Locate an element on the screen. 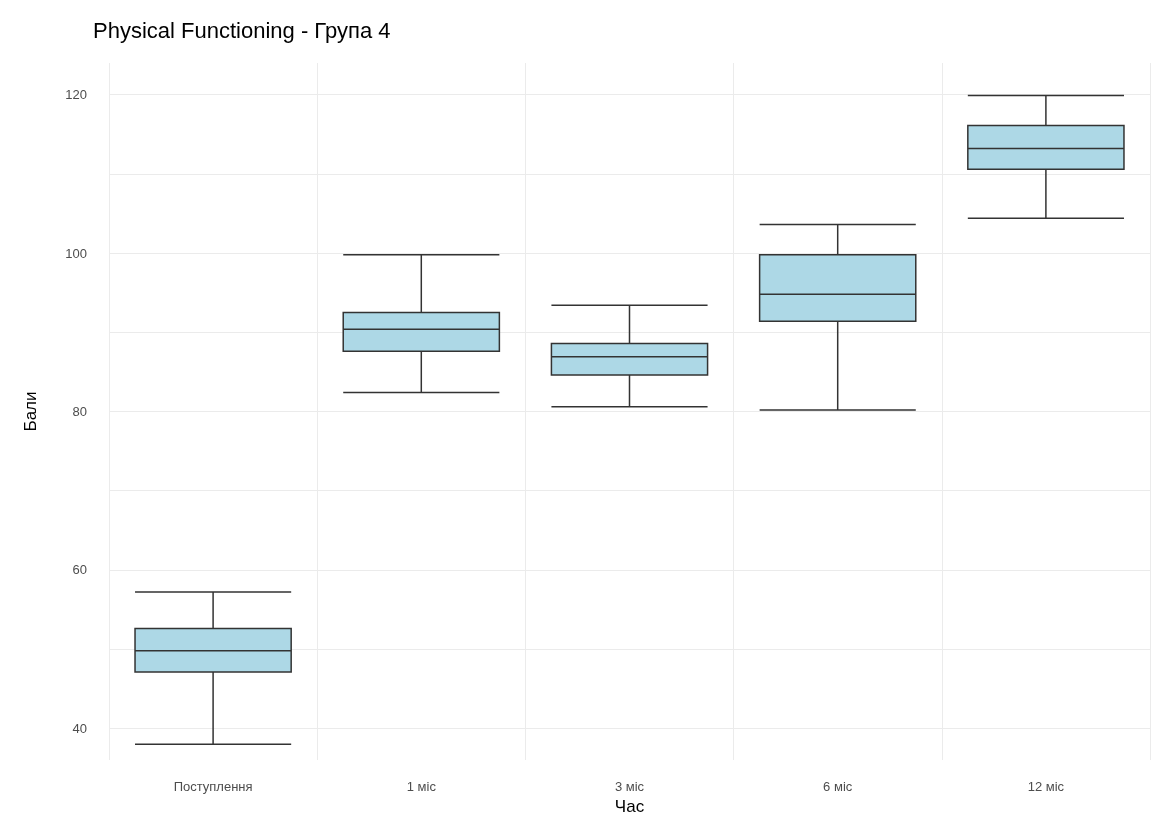 Image resolution: width=1167 pixels, height=838 pixels. y-axis-title: Бали is located at coordinates (30, 411).